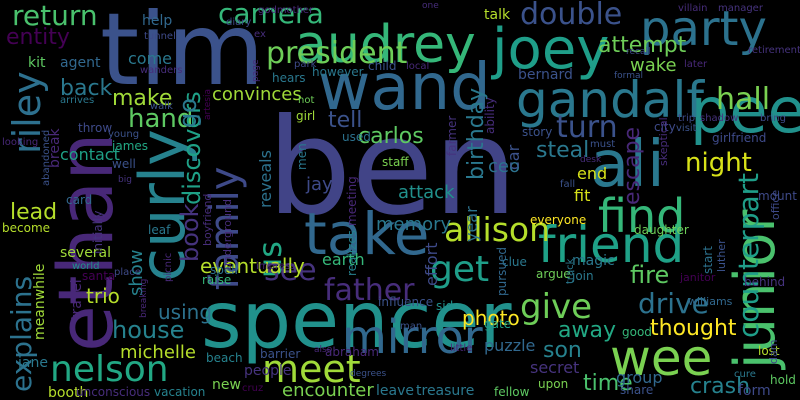 This screenshot has height=400, width=800. What do you see at coordinates (148, 330) in the screenshot?
I see `word: house` at bounding box center [148, 330].